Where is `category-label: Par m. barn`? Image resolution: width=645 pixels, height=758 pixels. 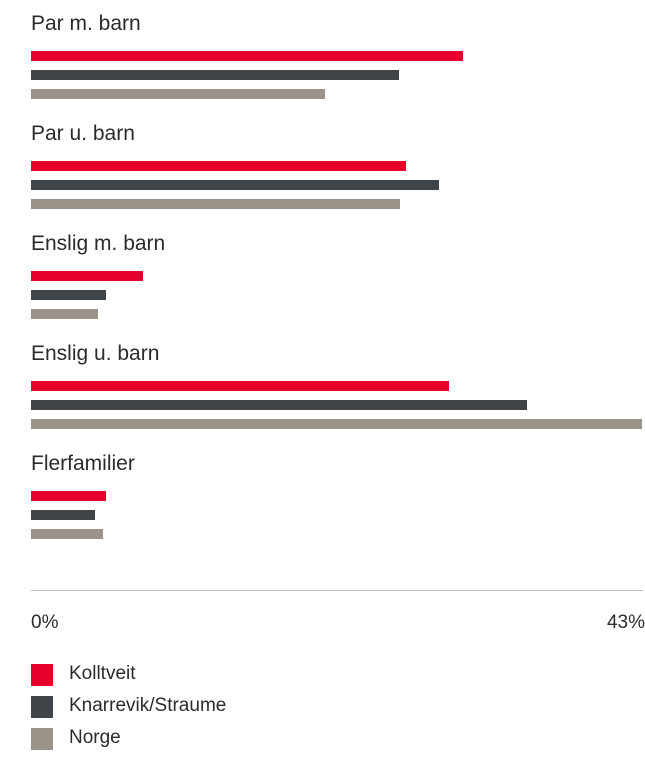
category-label: Par m. barn is located at coordinates (86, 23).